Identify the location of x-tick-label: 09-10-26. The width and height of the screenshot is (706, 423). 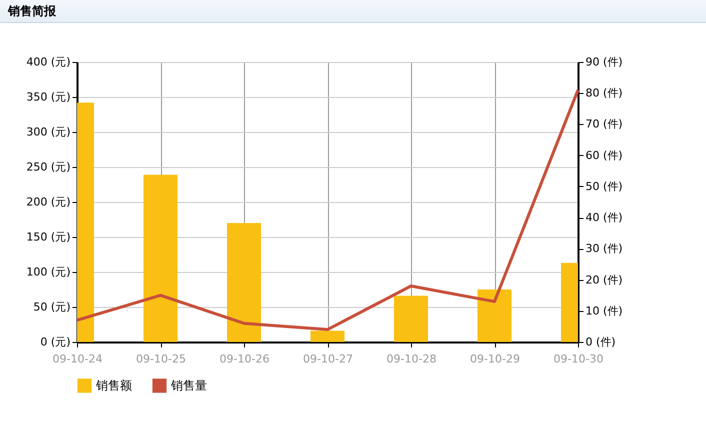
(245, 359).